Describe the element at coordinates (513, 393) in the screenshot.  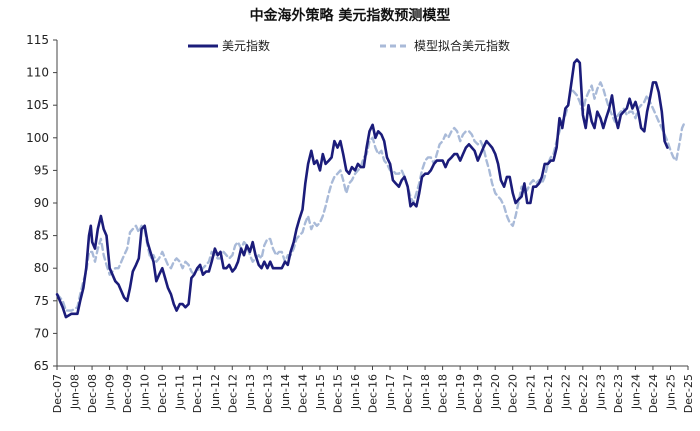
I see `x-tick-label: Dec-20` at that location.